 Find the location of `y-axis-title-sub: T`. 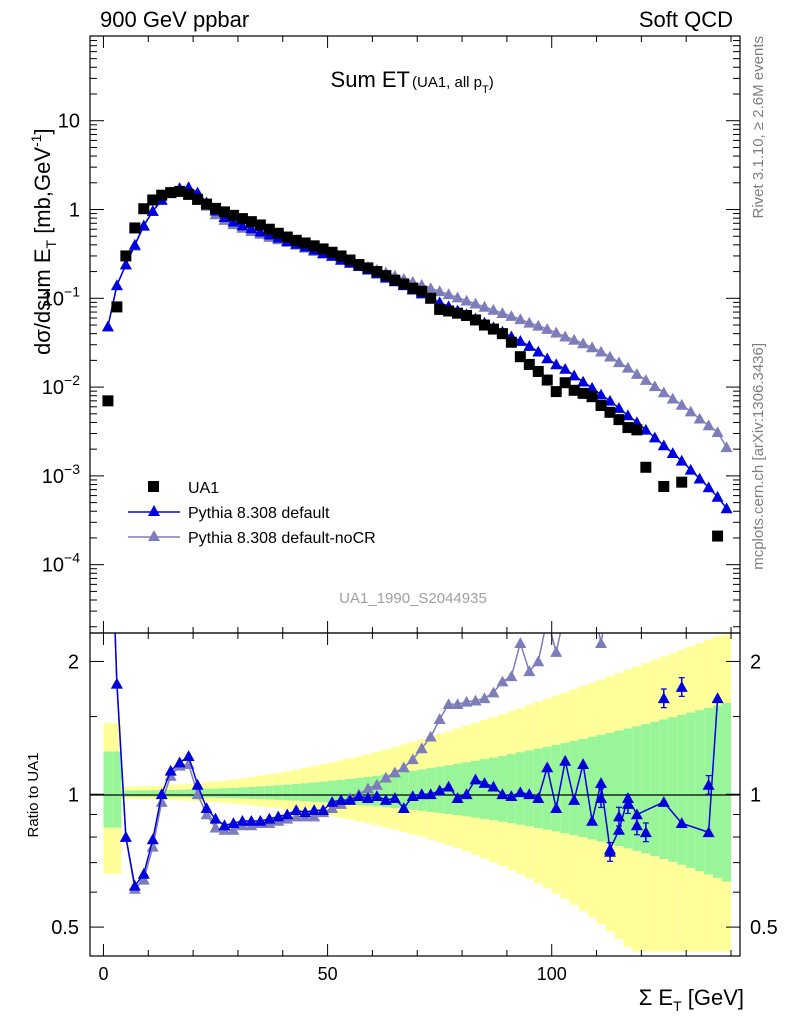

y-axis-title-sub: T is located at coordinates (51, 243).